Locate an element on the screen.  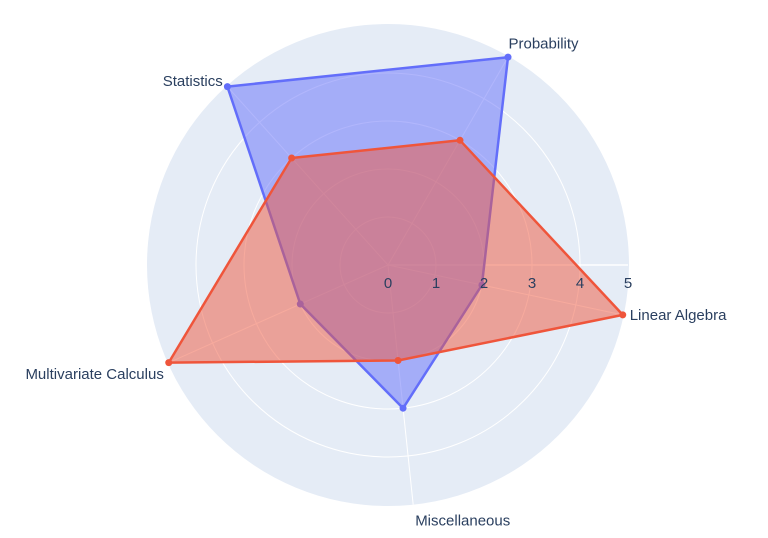
radial-tick-label: 0 is located at coordinates (388, 283).